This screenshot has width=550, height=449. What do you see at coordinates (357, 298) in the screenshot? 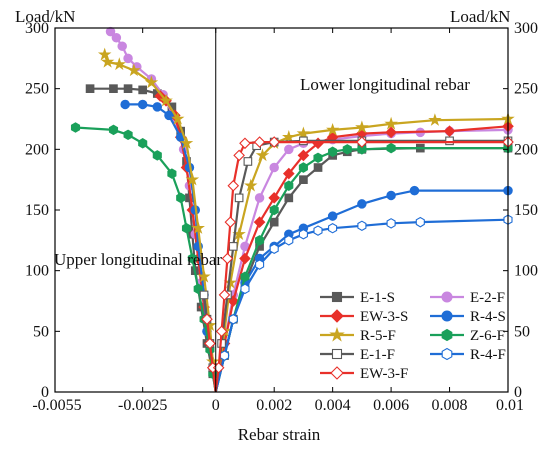
I see `legend-item-e-1-s: E-1-S` at bounding box center [357, 298].